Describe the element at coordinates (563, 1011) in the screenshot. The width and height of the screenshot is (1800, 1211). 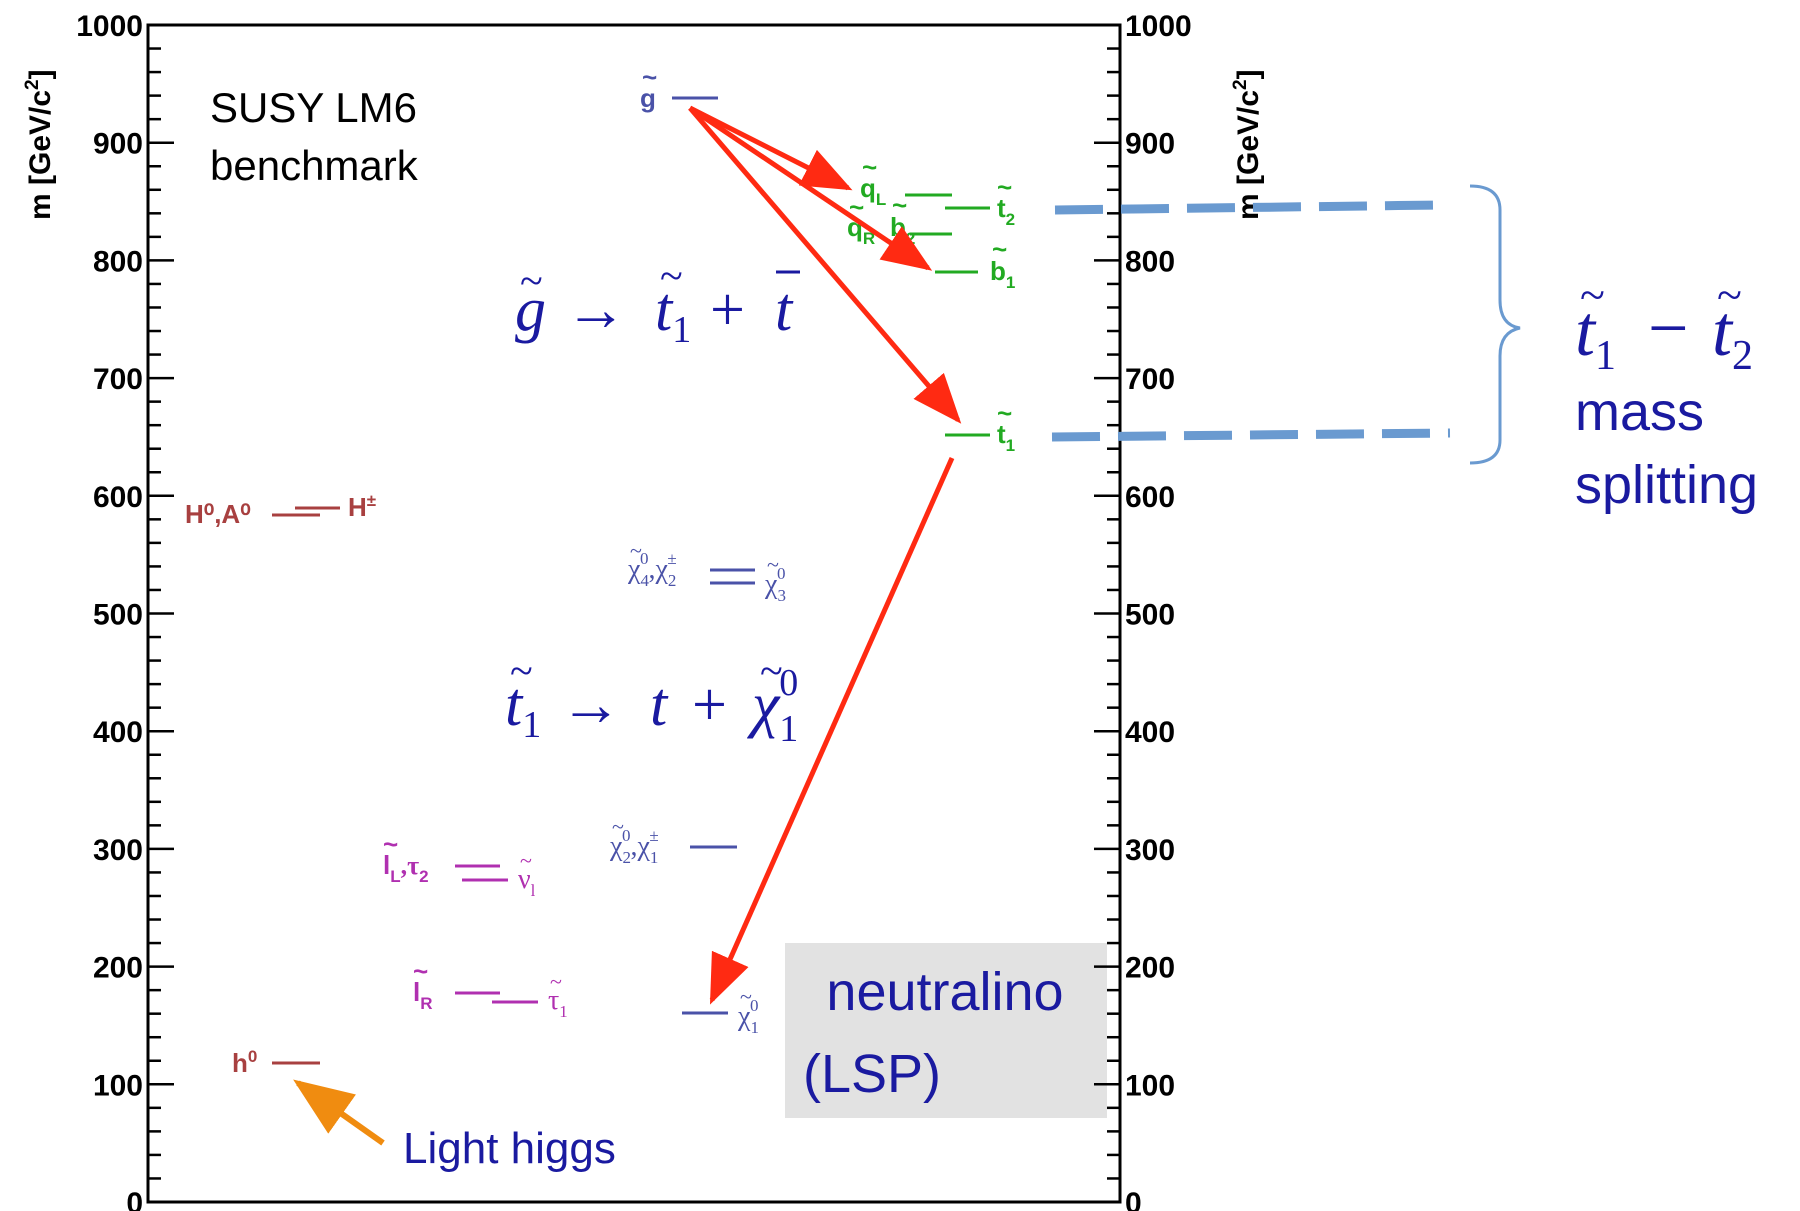
I see `label-stau-1-sub: 1` at that location.